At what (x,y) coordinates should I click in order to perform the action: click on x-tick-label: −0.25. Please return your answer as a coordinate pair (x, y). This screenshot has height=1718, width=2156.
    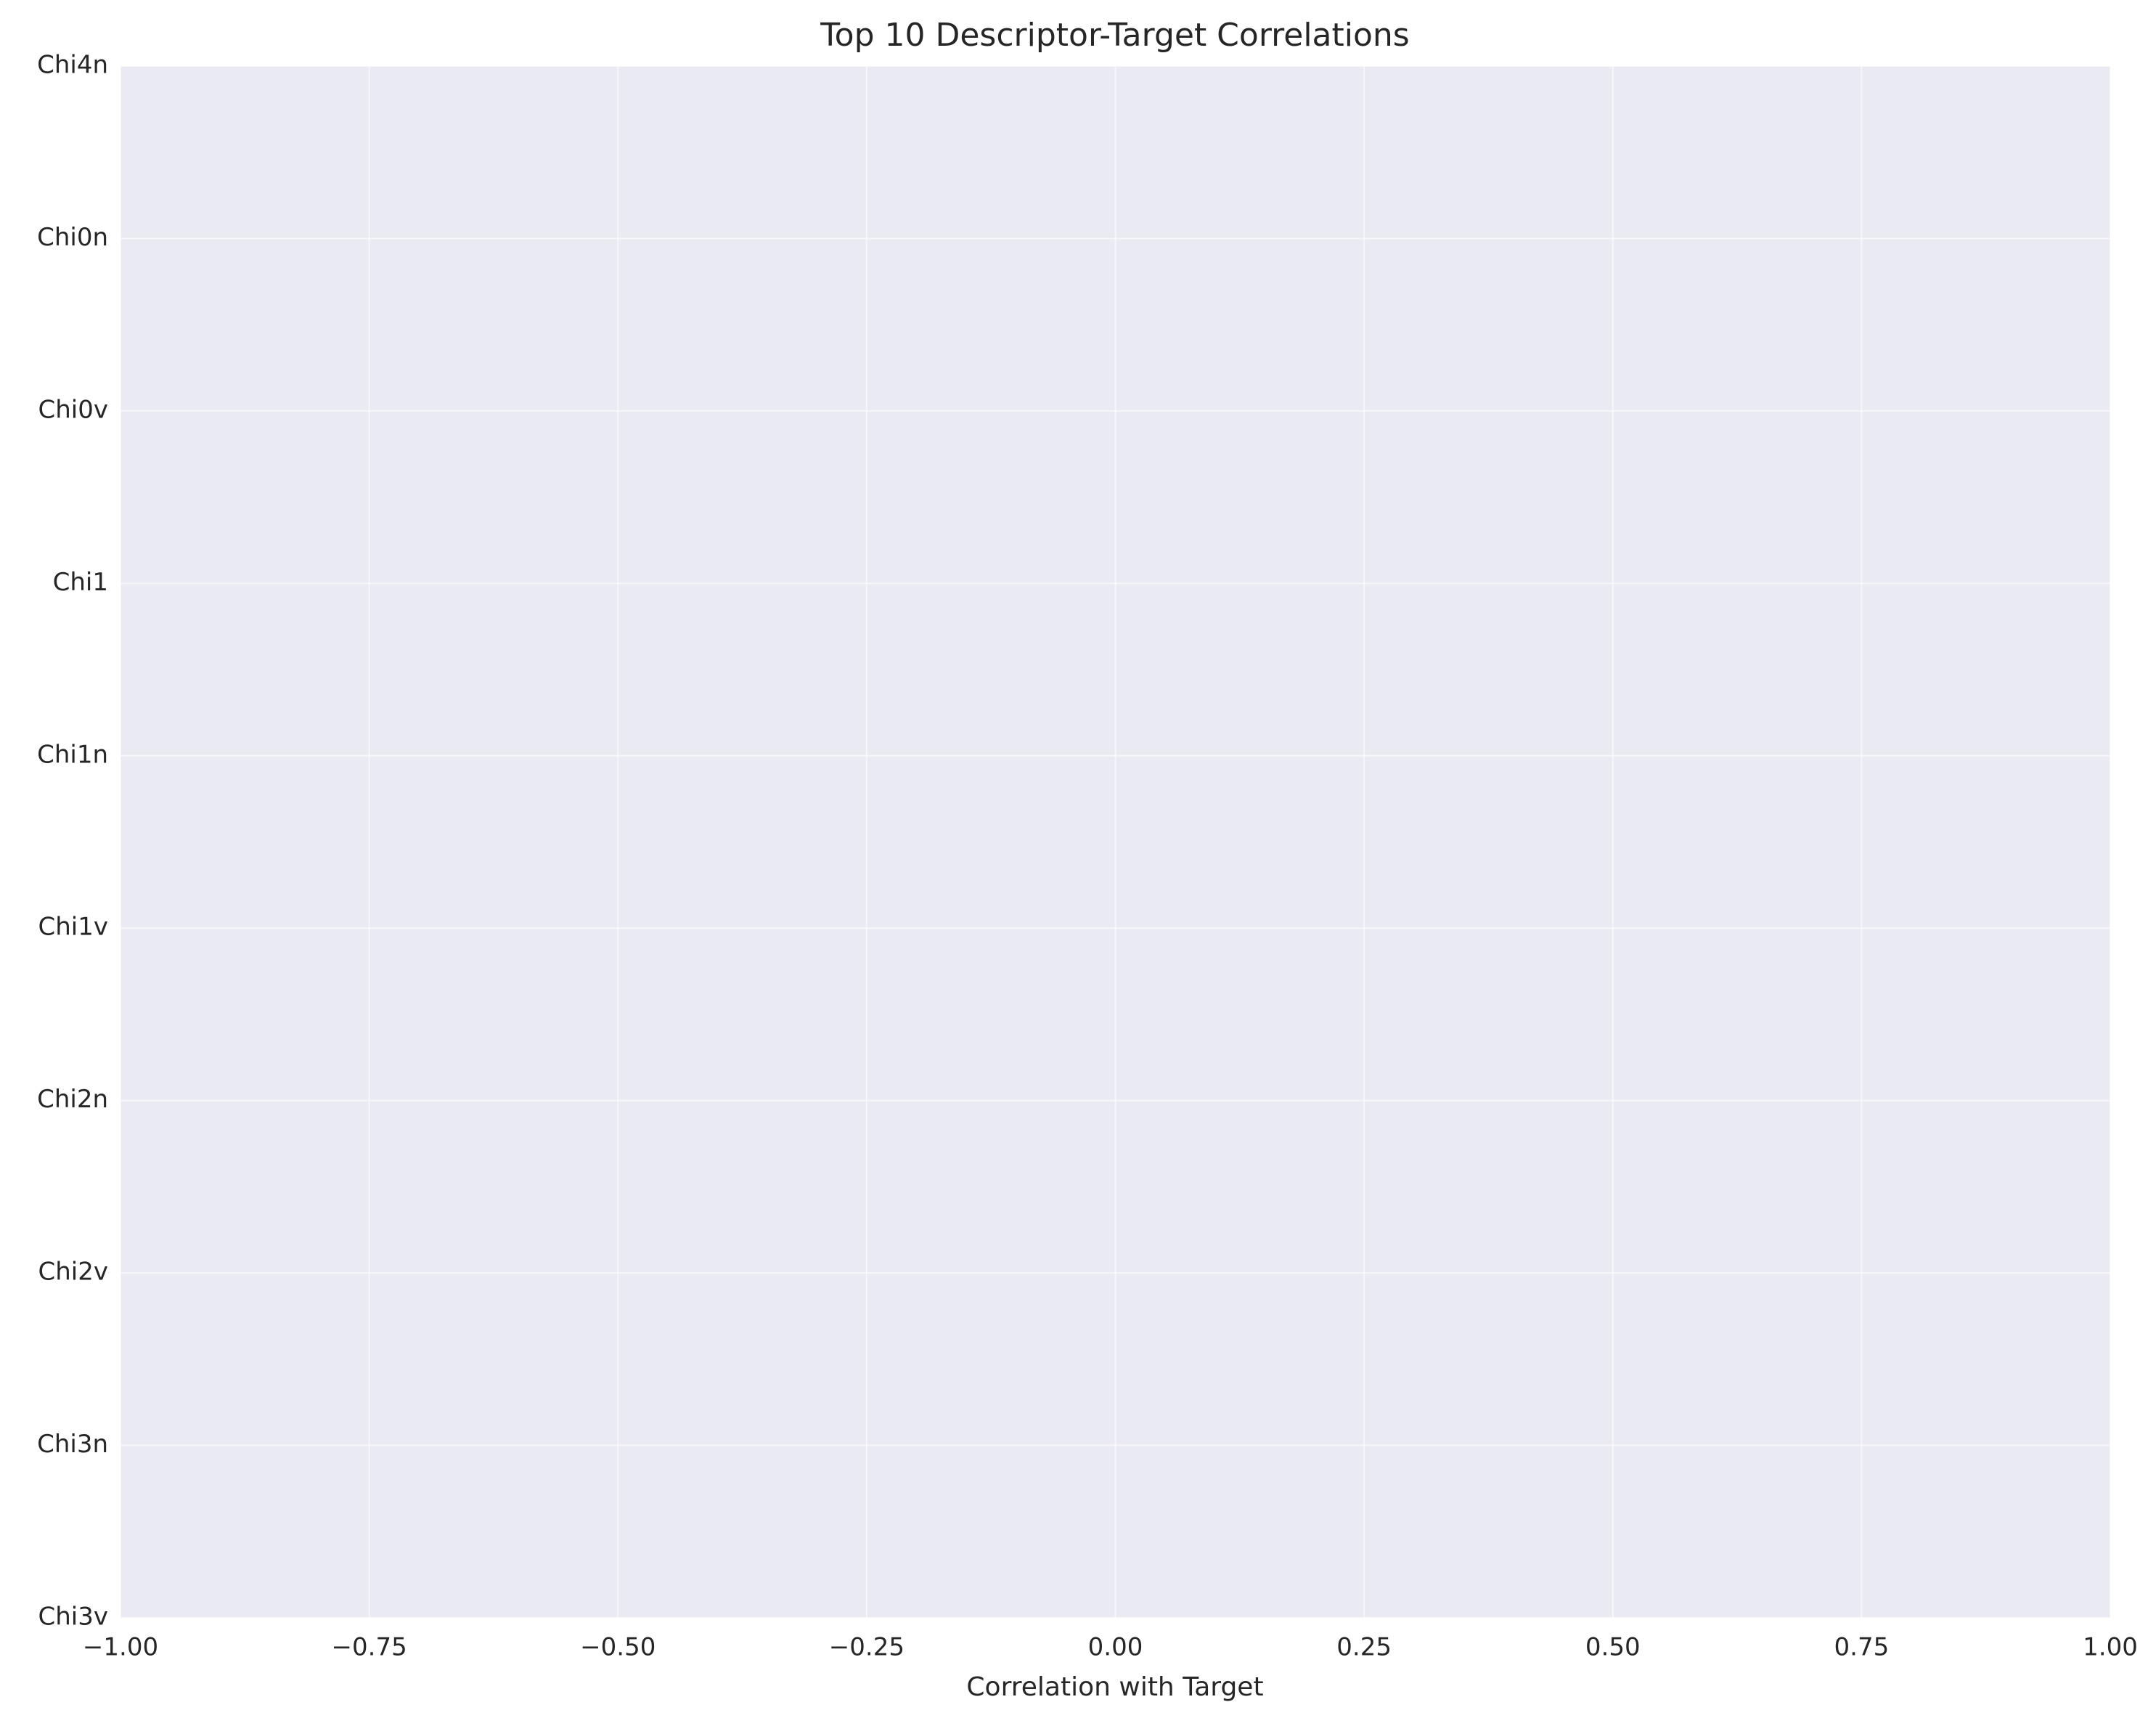
    Looking at the image, I should click on (867, 1647).